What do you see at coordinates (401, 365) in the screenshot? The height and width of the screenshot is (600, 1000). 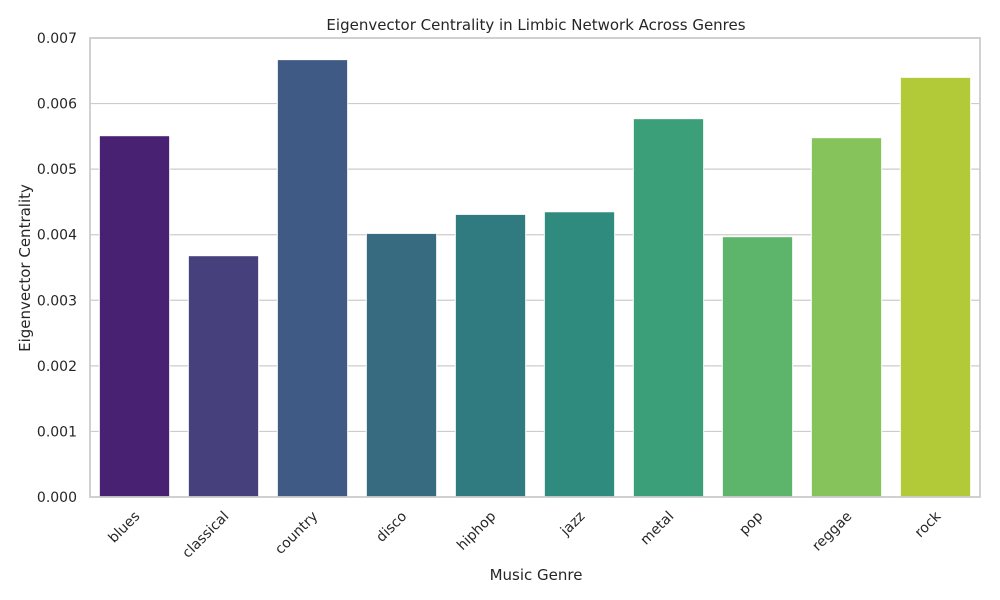 I see `bar-disco` at bounding box center [401, 365].